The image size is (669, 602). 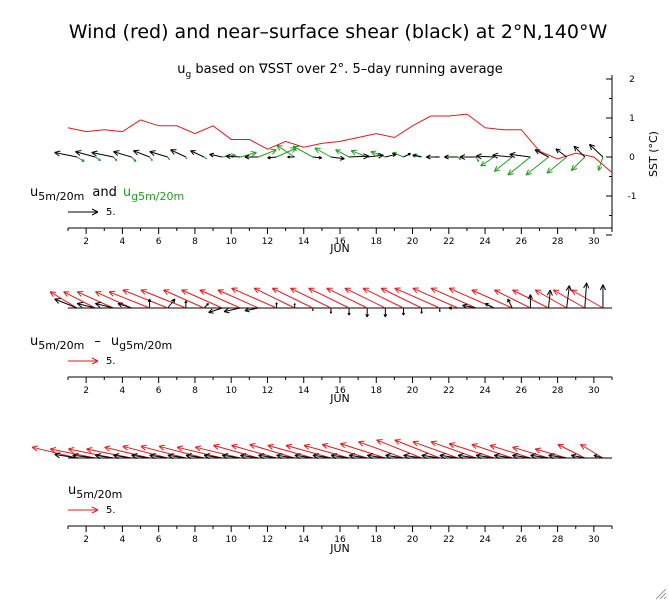 I want to click on sst-tick-label: -1, so click(x=632, y=197).